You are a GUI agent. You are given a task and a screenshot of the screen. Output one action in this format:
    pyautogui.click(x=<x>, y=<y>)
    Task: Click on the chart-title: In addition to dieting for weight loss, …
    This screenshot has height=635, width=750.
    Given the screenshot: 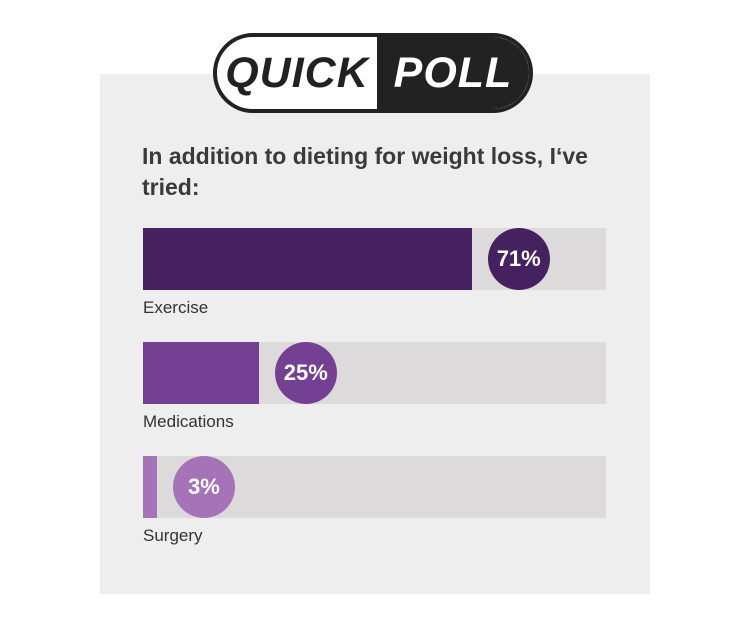 What is the action you would take?
    pyautogui.click(x=365, y=171)
    